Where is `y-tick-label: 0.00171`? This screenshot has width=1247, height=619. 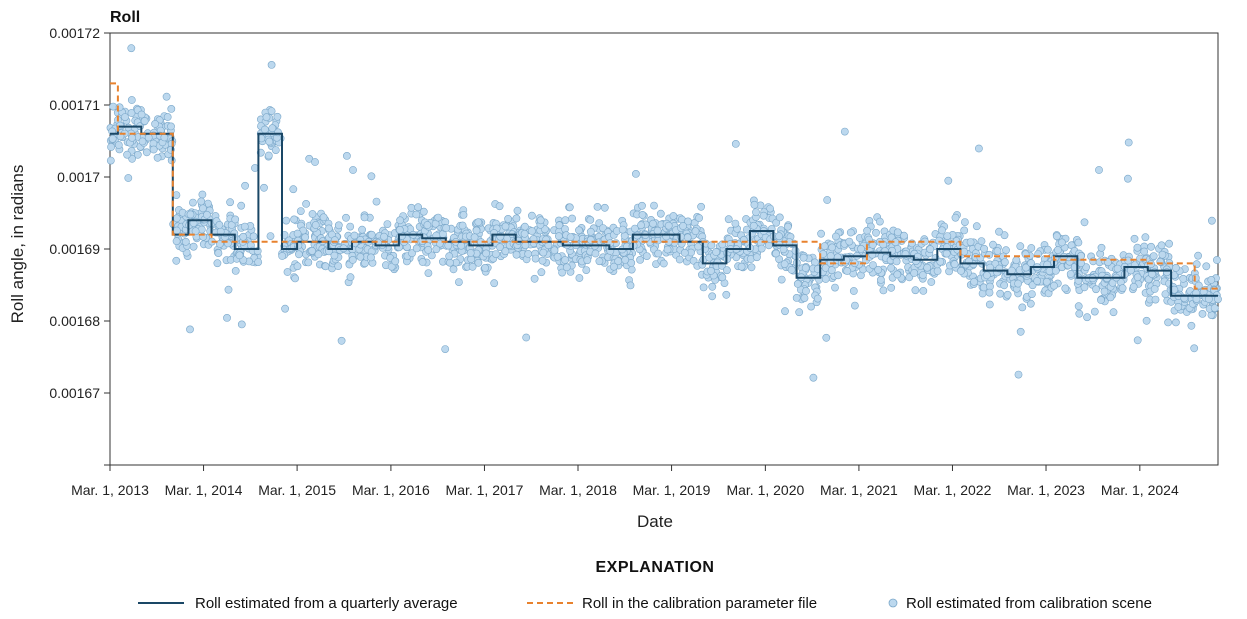
y-tick-label: 0.00171 is located at coordinates (74, 105).